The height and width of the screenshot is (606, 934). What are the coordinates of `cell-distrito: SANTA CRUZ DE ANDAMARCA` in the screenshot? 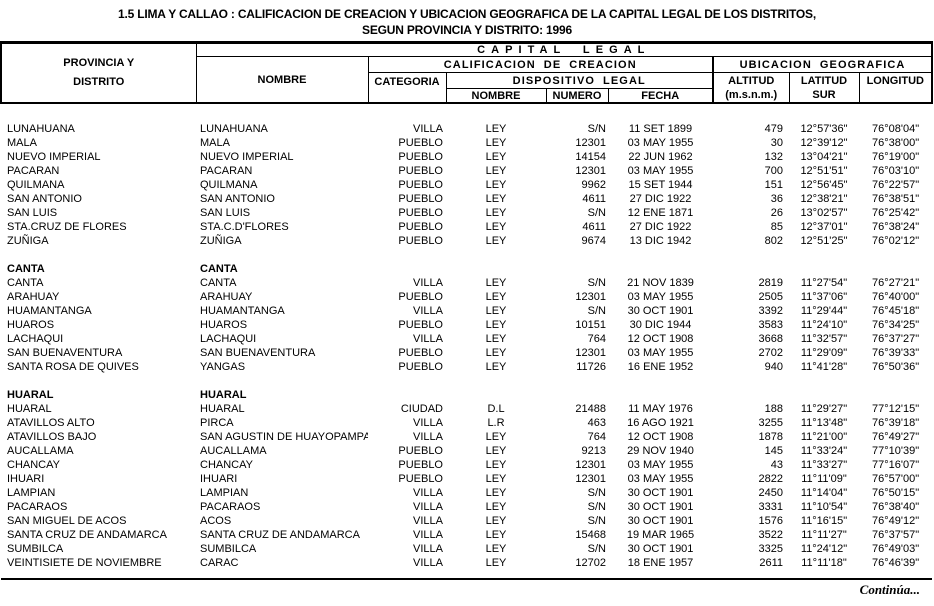 It's located at (87, 535).